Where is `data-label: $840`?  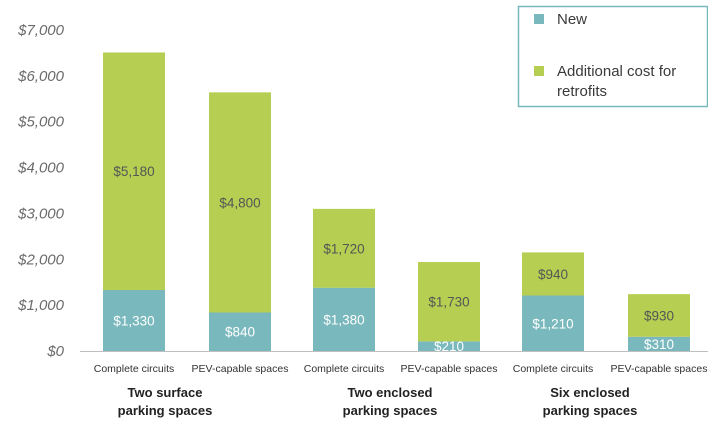
data-label: $840 is located at coordinates (240, 332).